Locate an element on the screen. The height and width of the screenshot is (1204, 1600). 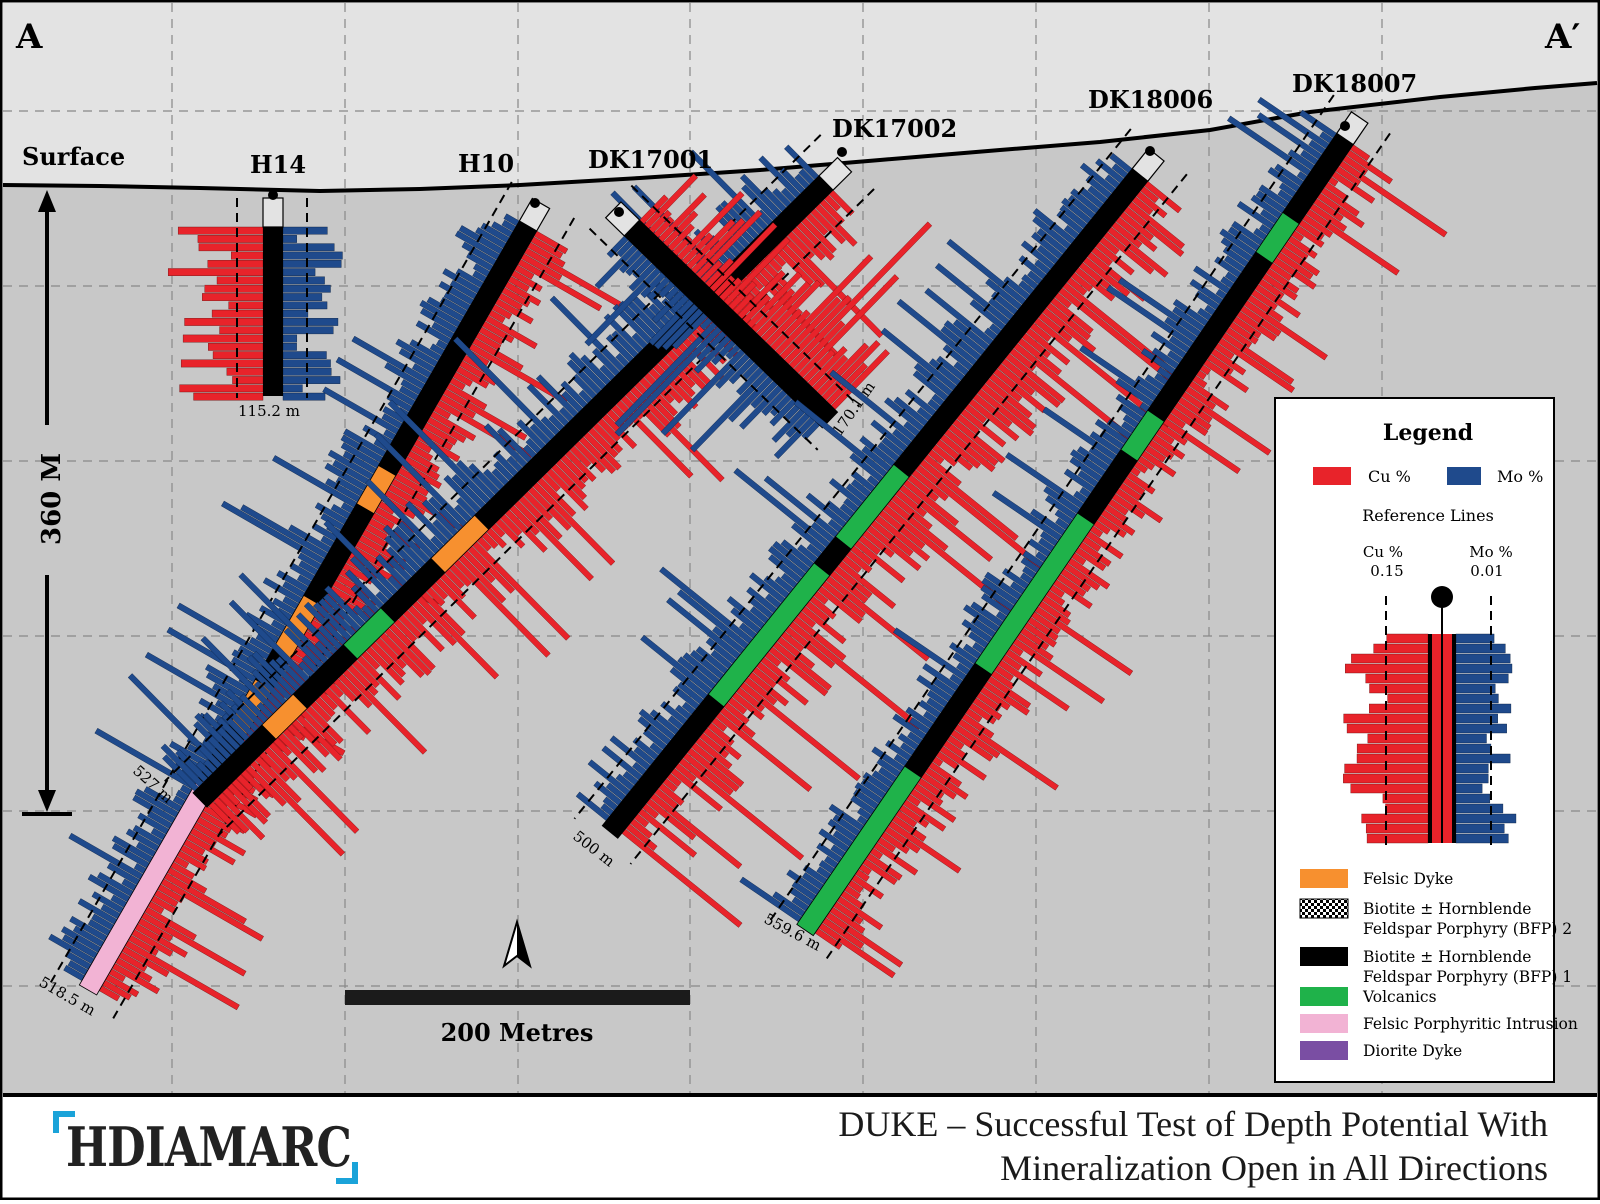
legend-ref-cu-value: 0.15 is located at coordinates (1386, 571).